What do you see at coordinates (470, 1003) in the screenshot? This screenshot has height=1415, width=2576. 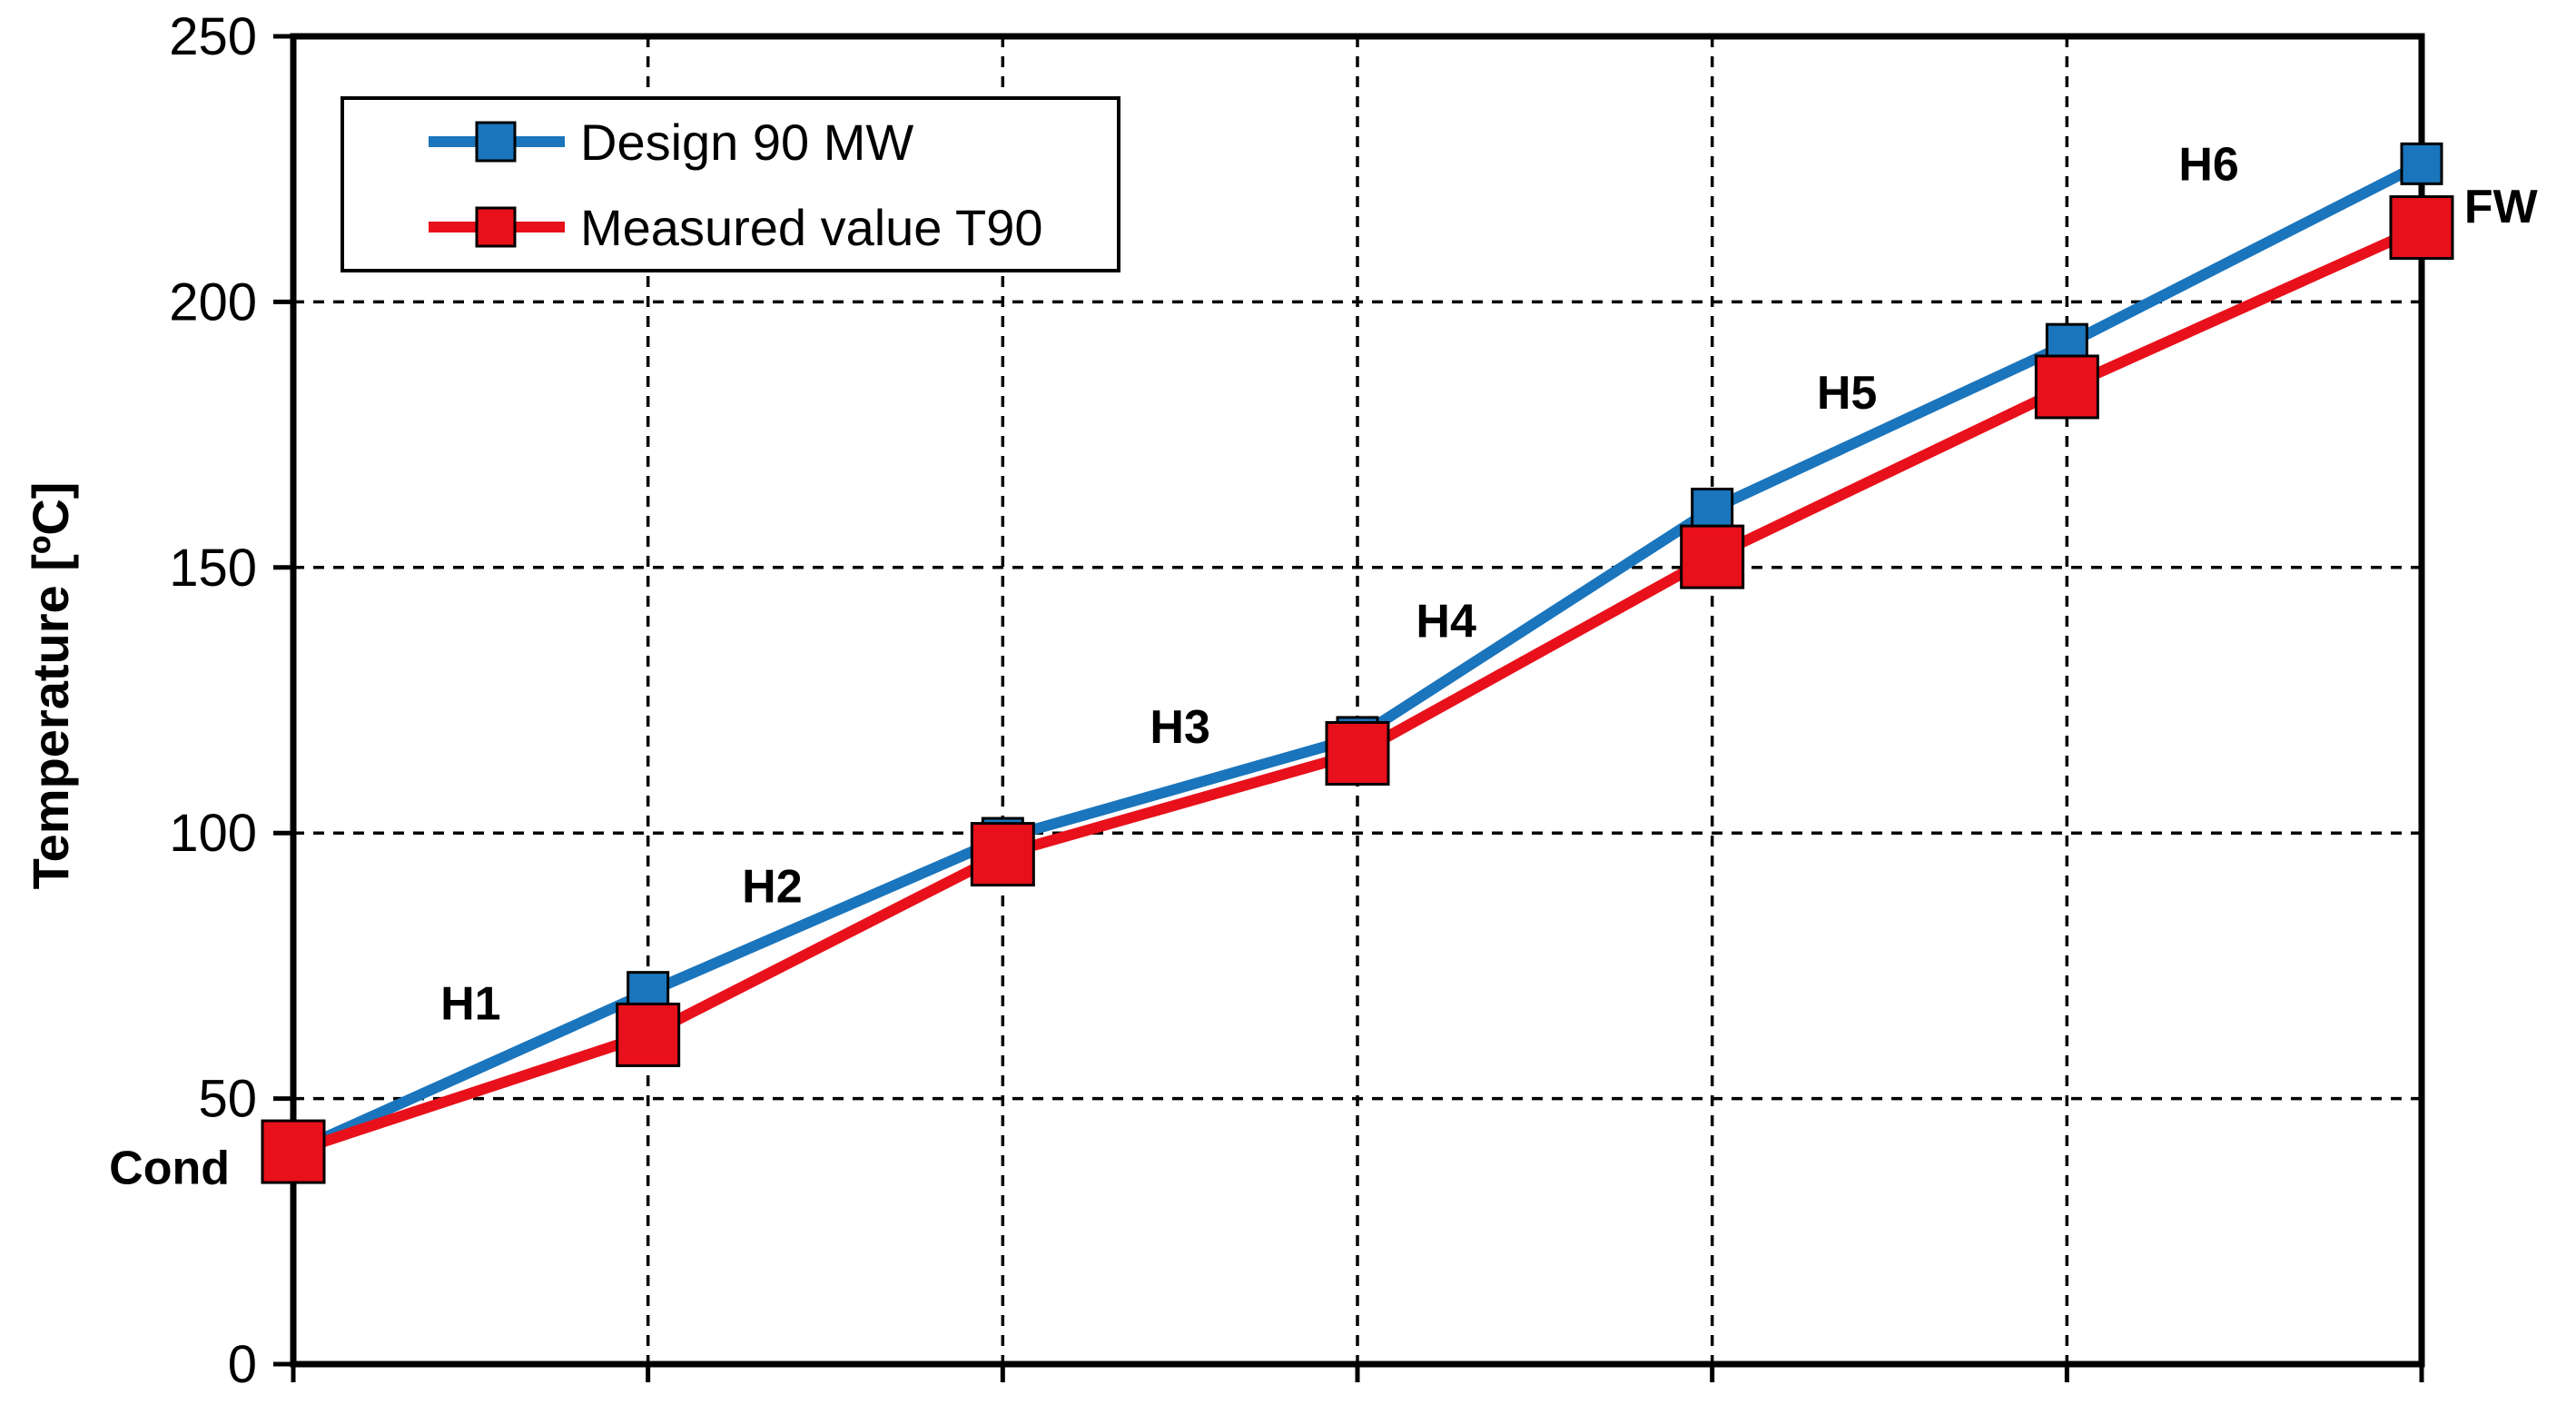 I see `annotation-label: H1` at bounding box center [470, 1003].